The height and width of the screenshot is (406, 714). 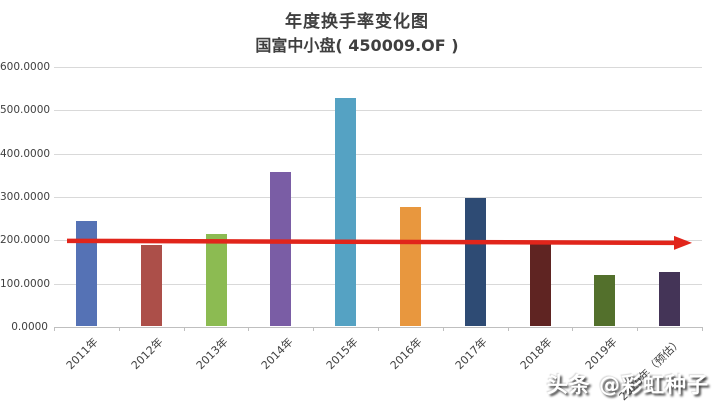 I want to click on bar-2012年, so click(x=151, y=285).